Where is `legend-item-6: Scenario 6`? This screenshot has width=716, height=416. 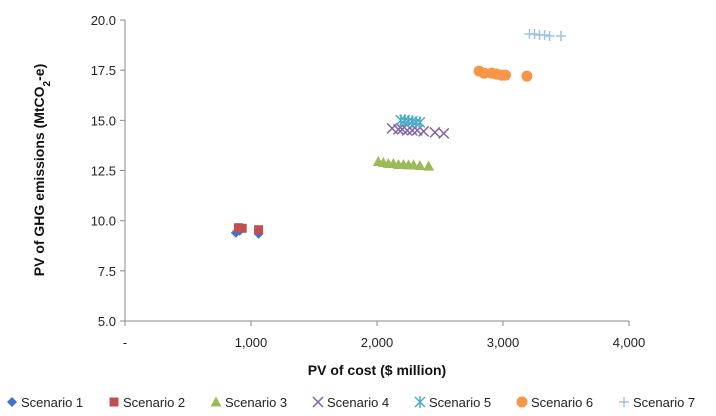 legend-item-6: Scenario 6 is located at coordinates (554, 402).